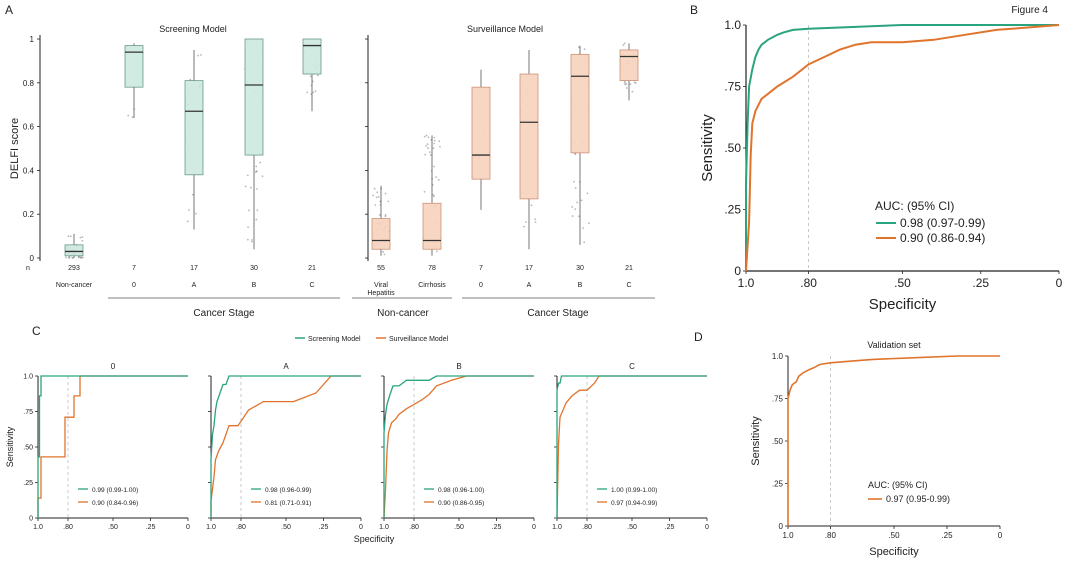 This screenshot has height=567, width=1080. Describe the element at coordinates (1029, 10) in the screenshot. I see `figure-label: Figure 4` at that location.